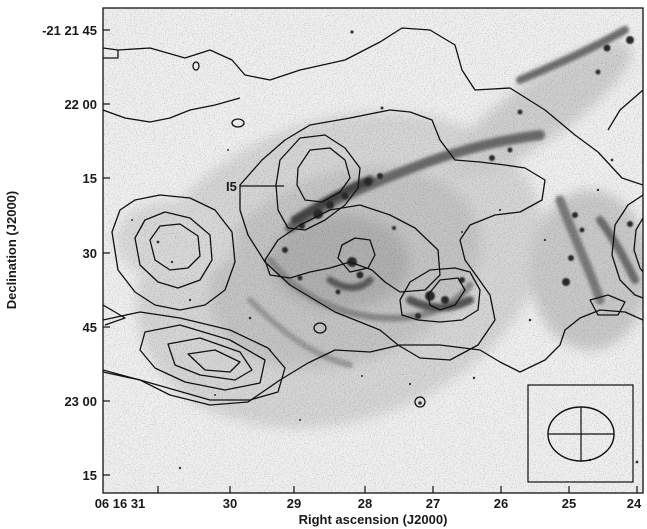  Describe the element at coordinates (634, 503) in the screenshot. I see `x-tick-label: 24` at that location.